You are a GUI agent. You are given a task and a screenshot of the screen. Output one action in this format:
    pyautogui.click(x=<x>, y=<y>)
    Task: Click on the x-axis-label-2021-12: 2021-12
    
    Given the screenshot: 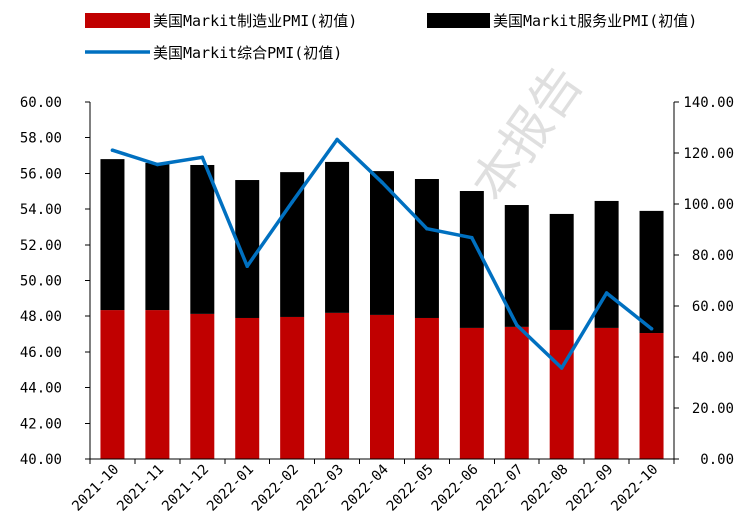 What is the action you would take?
    pyautogui.click(x=185, y=488)
    